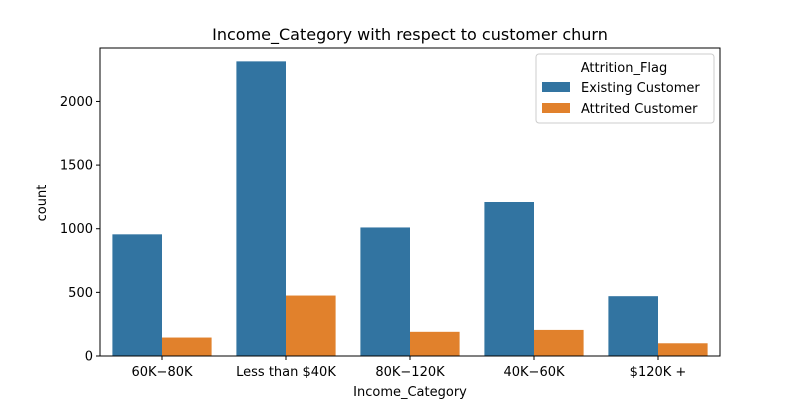  I want to click on y-tick-label-4: 2000, so click(76, 102).